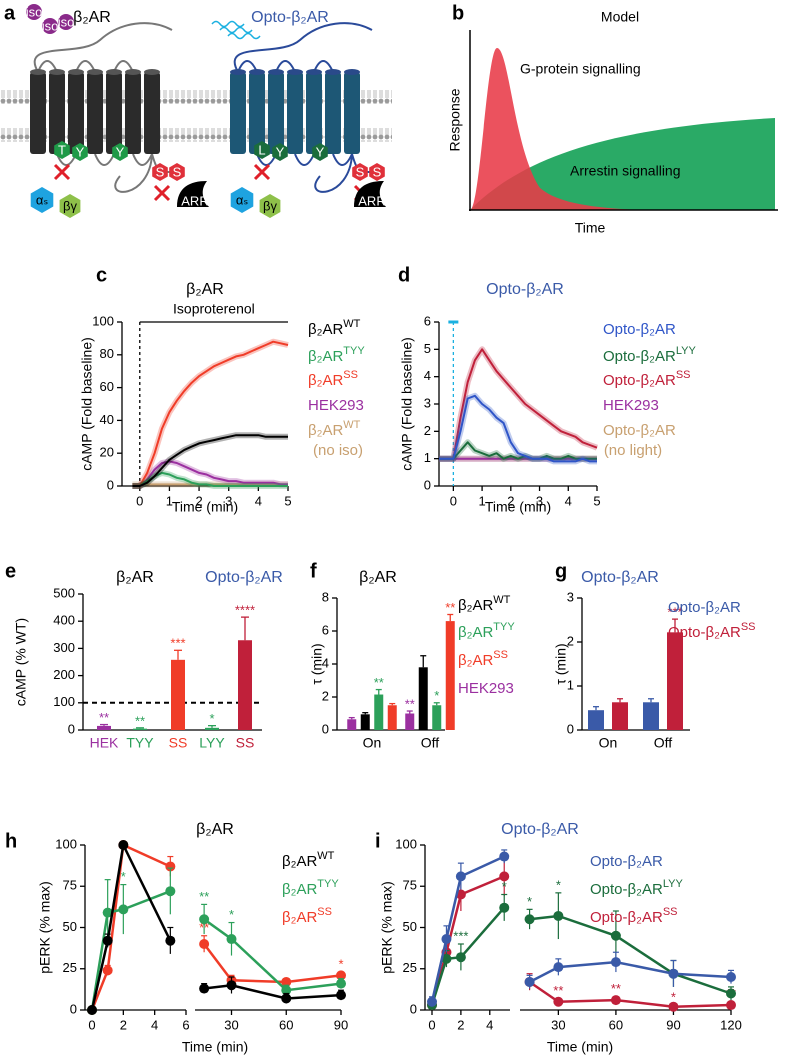 Image resolution: width=788 pixels, height=1060 pixels. What do you see at coordinates (11, 841) in the screenshot?
I see `panel-label: h` at bounding box center [11, 841].